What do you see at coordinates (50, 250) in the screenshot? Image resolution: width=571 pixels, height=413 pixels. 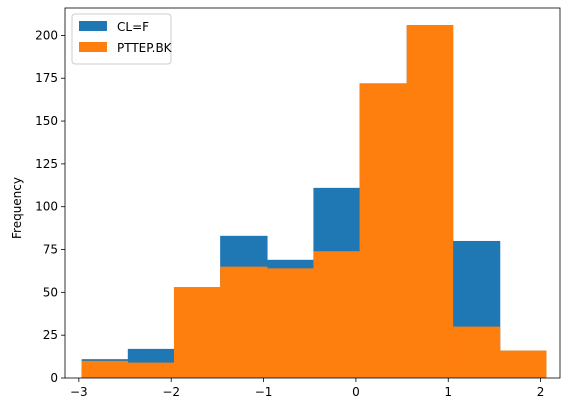 I see `y-tick-label: 75` at bounding box center [50, 250].